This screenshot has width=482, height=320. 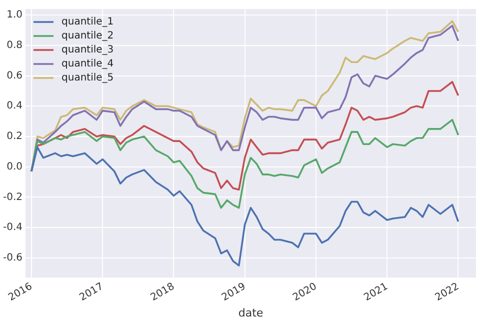 What do you see at coordinates (14, 76) in the screenshot?
I see `y-tick-label: 0.6` at bounding box center [14, 76].